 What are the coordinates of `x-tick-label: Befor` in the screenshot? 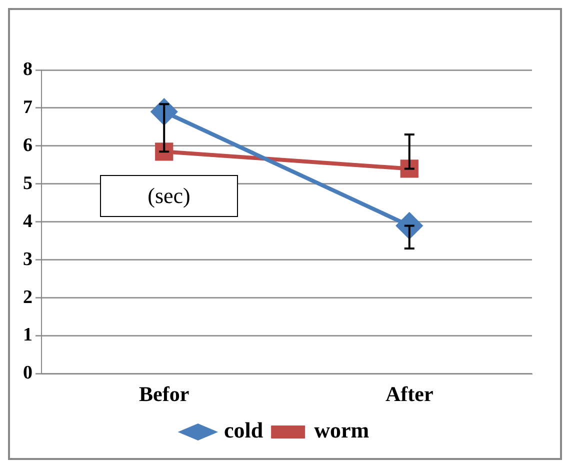 It's located at (164, 394).